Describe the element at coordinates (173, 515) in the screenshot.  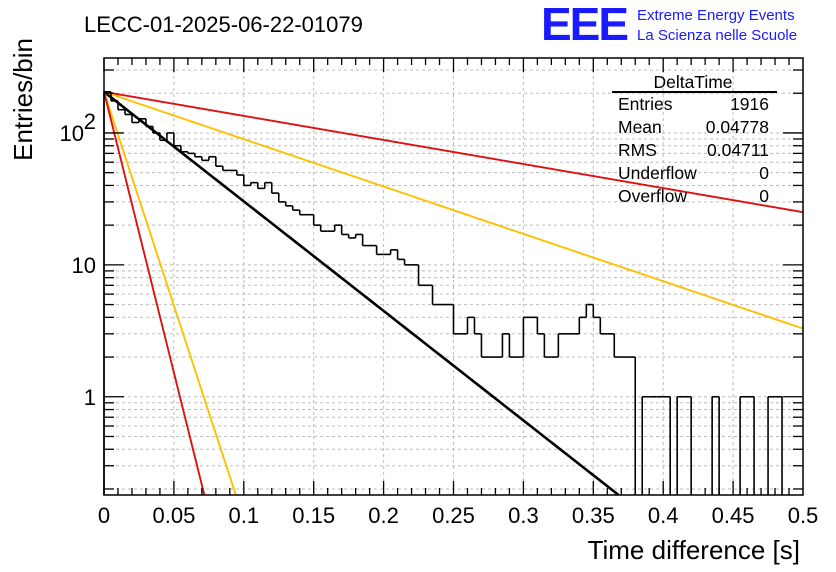
I see `x-tick-label: 0.05` at that location.